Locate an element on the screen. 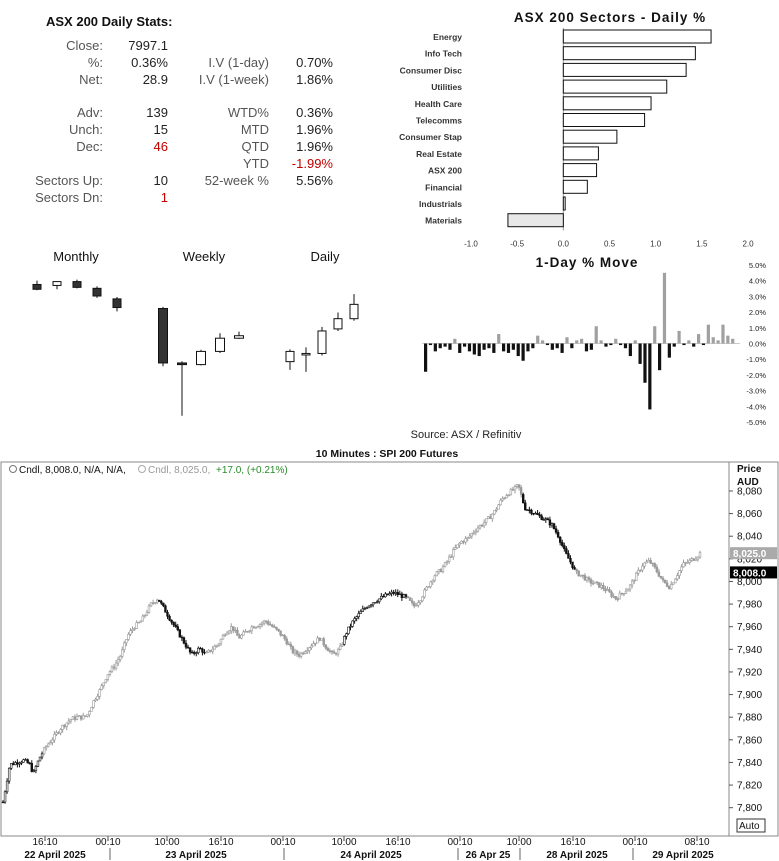 This screenshot has width=779, height=861. sector-label: Real Estate is located at coordinates (439, 154).